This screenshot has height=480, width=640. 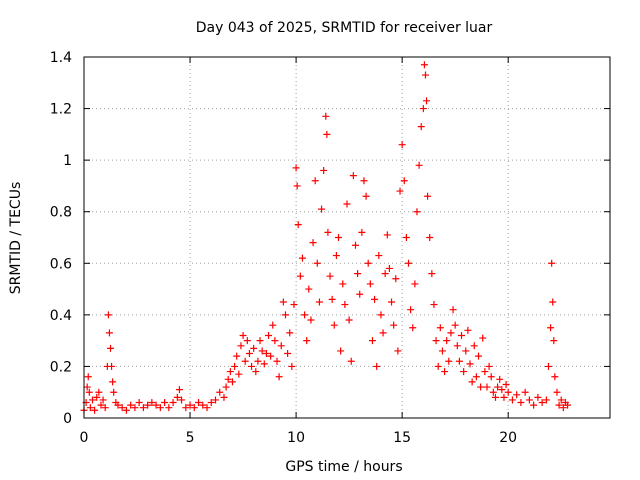 What do you see at coordinates (67, 161) in the screenshot?
I see `y-tick-label: 1` at bounding box center [67, 161].